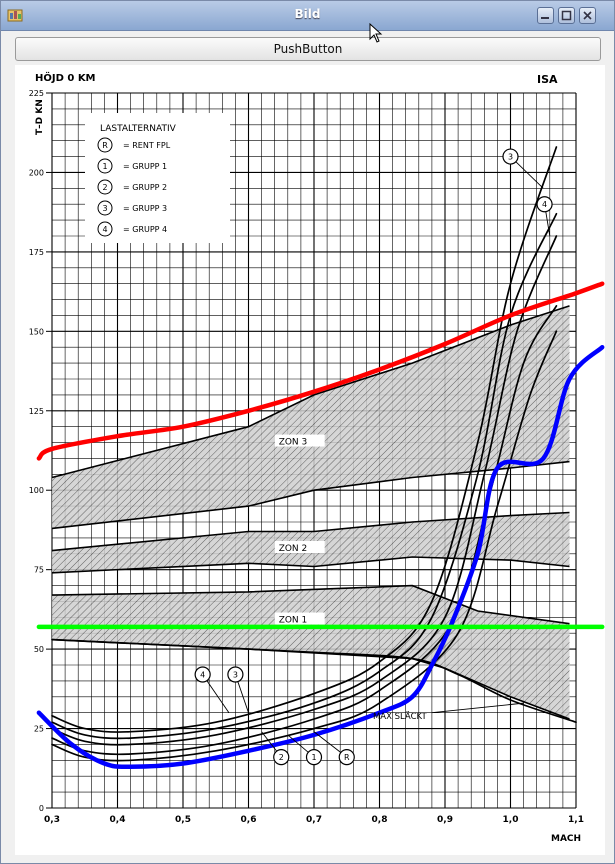  I want to click on y-tick-label: 50, so click(39, 649).